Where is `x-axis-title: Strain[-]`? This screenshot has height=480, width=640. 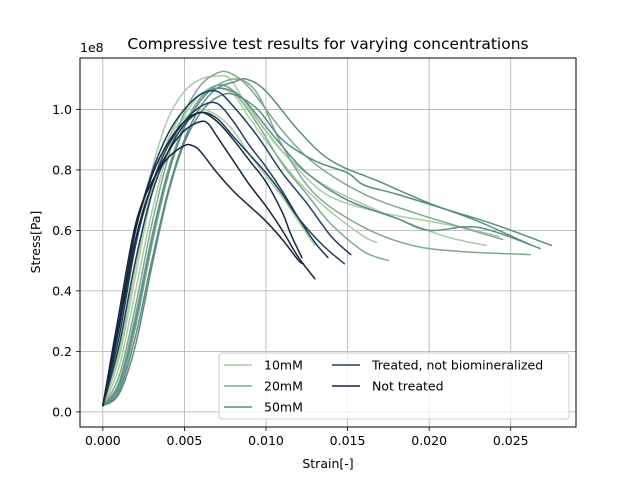
x-axis-title: Strain[-] is located at coordinates (327, 463).